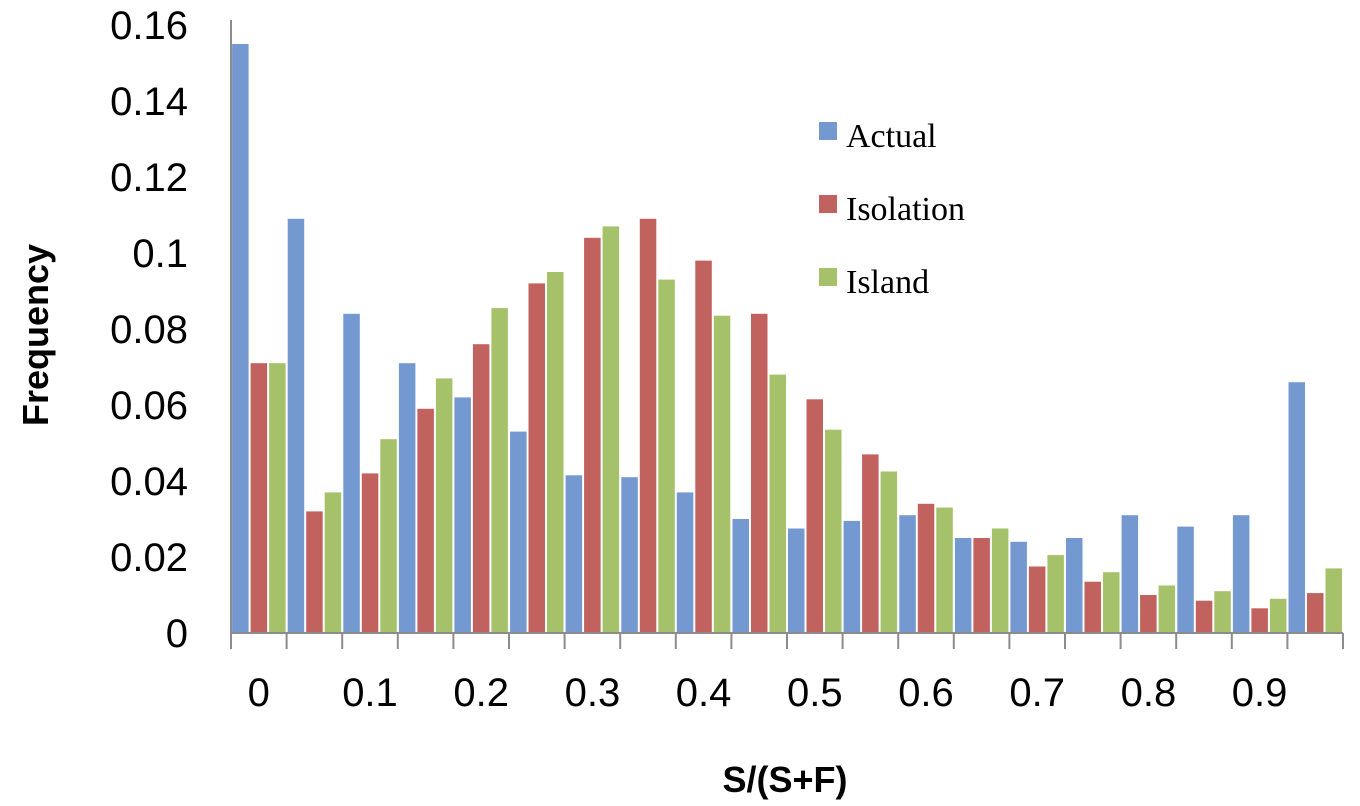 The height and width of the screenshot is (806, 1360). What do you see at coordinates (177, 634) in the screenshot?
I see `y-tick-label: 0` at bounding box center [177, 634].